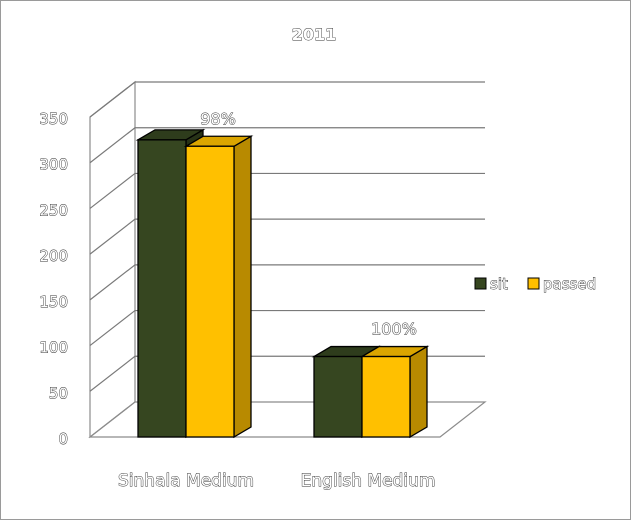  What do you see at coordinates (186, 481) in the screenshot?
I see `x-tick-label: Sinhala Medium` at bounding box center [186, 481].